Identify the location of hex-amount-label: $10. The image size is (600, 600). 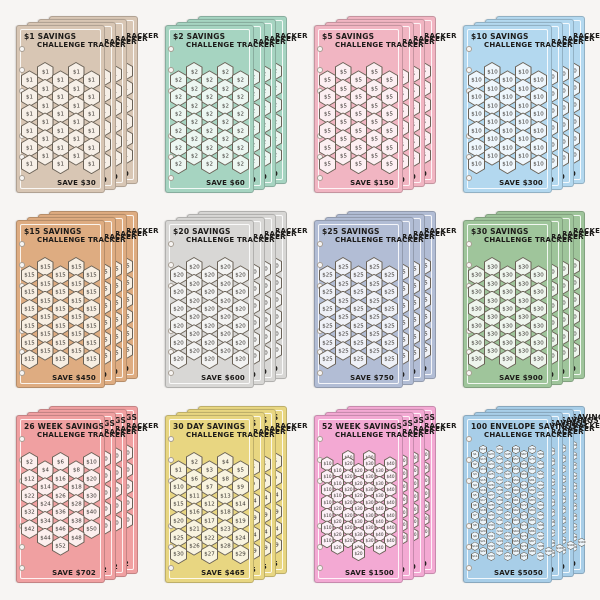
(539, 164).